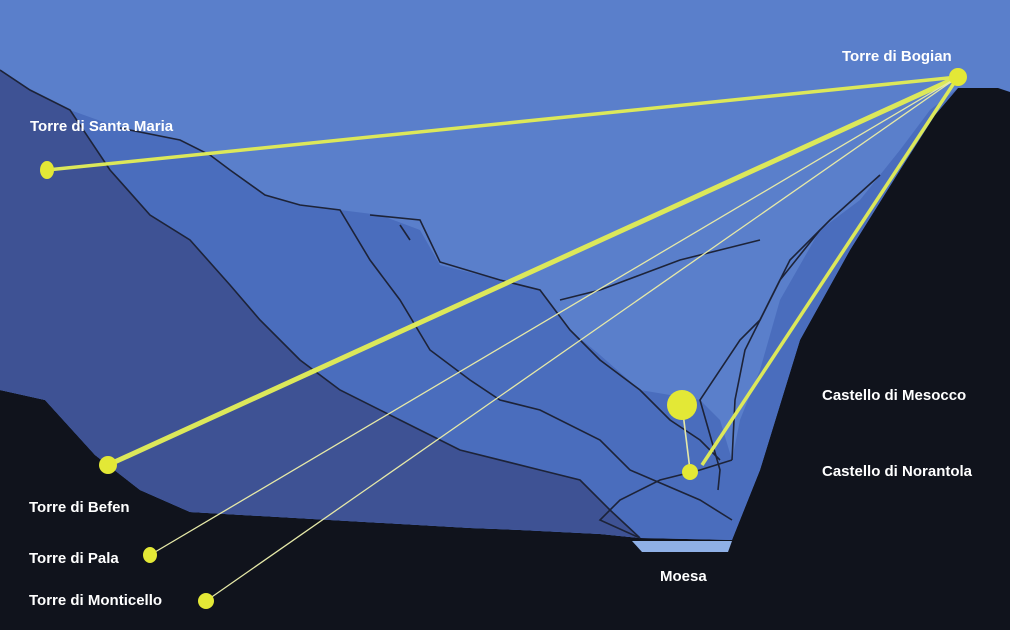 The height and width of the screenshot is (630, 1010). What do you see at coordinates (683, 576) in the screenshot?
I see `label-moesa: Moesa` at bounding box center [683, 576].